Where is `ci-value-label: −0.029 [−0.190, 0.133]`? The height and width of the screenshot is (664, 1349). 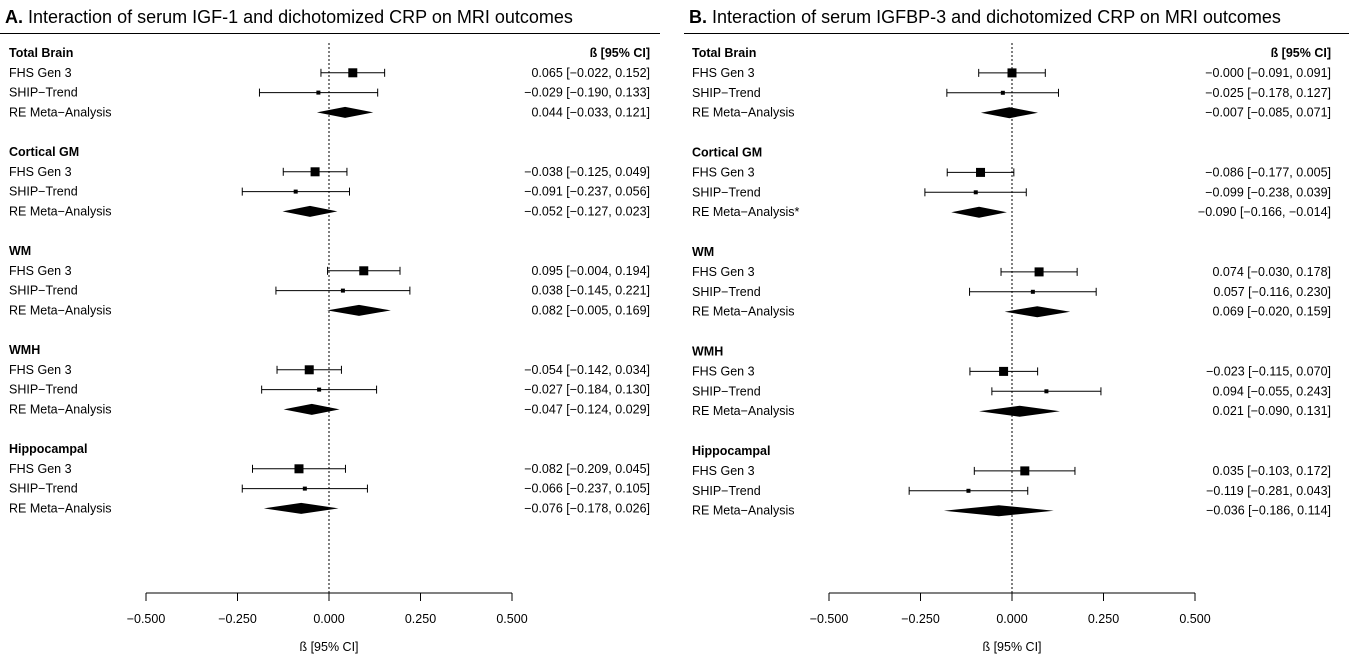
ci-value-label: −0.029 [−0.190, 0.133] is located at coordinates (587, 93).